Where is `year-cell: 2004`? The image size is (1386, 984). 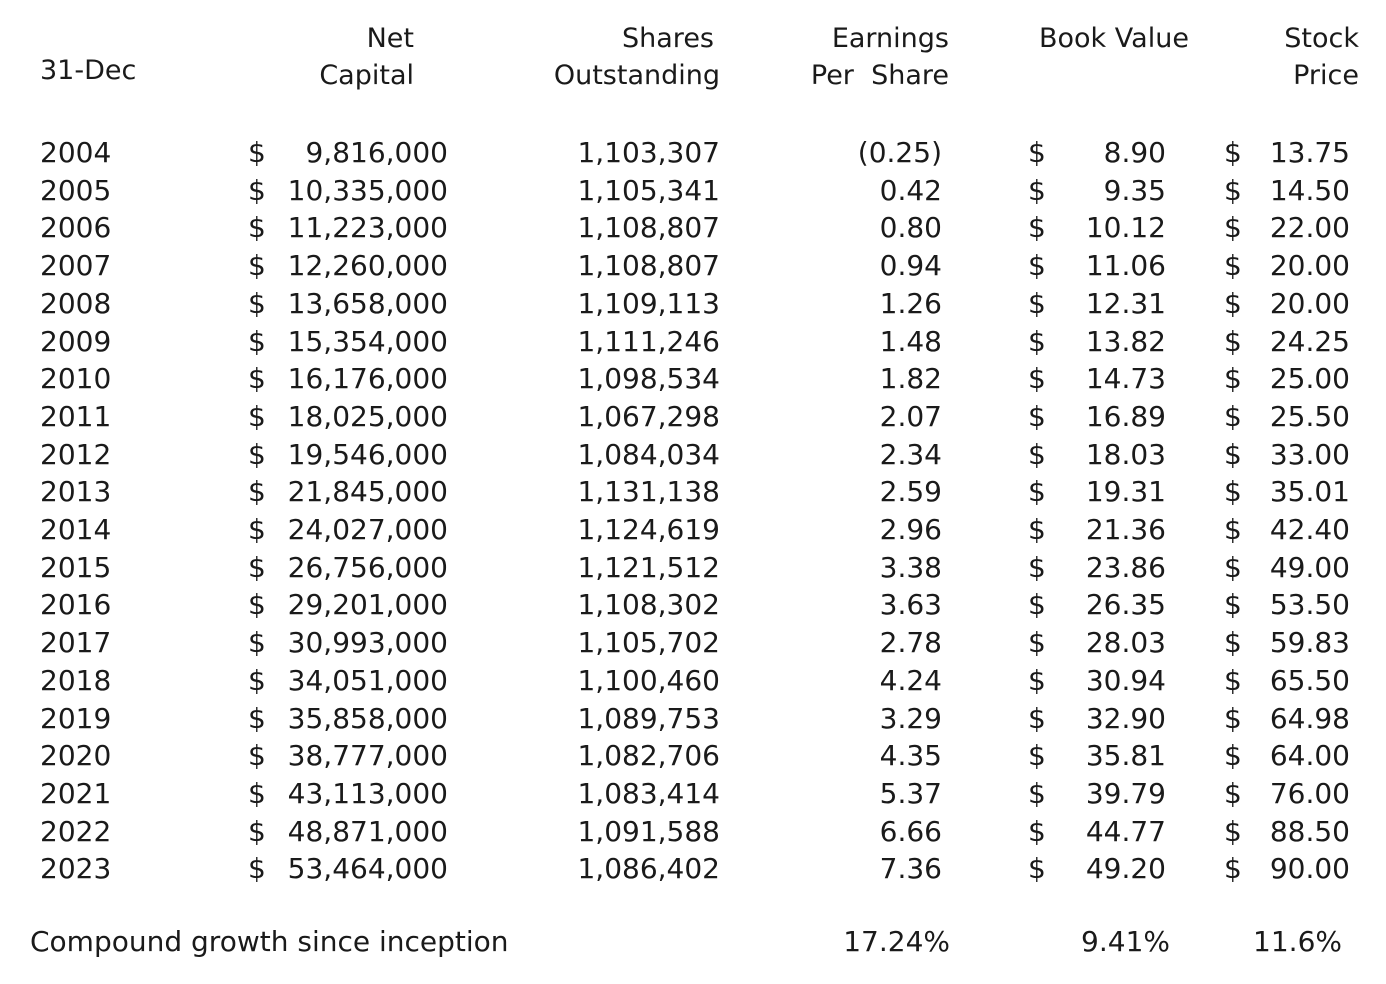 year-cell: 2004 is located at coordinates (76, 152).